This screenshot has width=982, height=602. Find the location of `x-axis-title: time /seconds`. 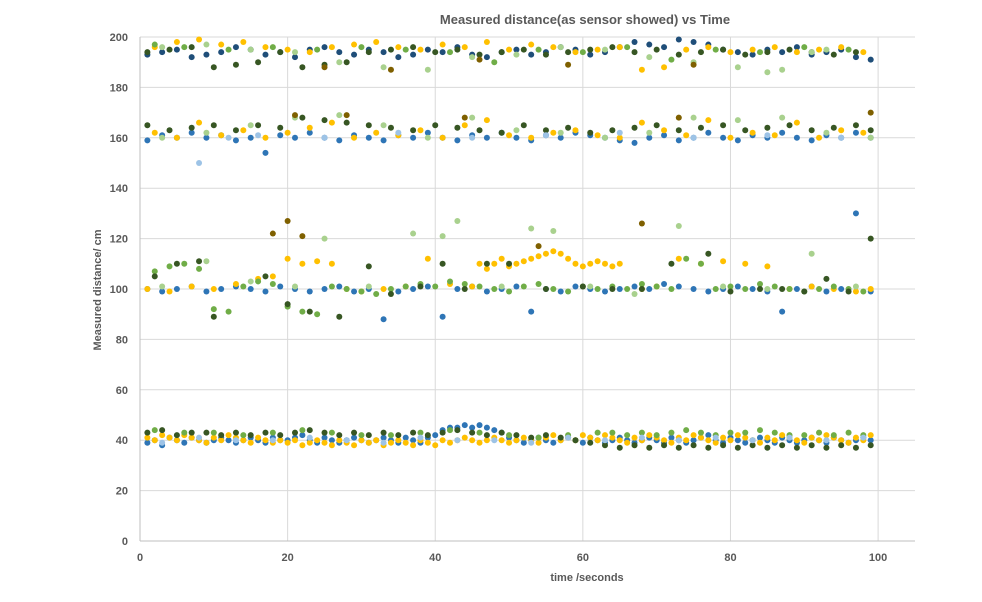

x-axis-title: time /seconds is located at coordinates (586, 578).